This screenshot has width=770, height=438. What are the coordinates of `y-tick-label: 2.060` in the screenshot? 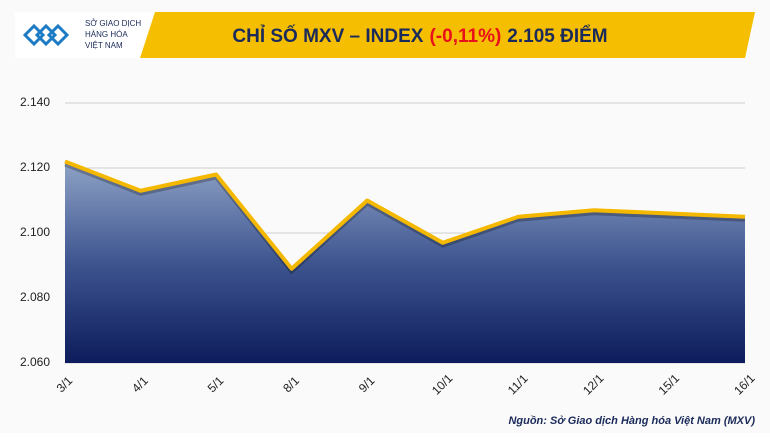 It's located at (35, 362).